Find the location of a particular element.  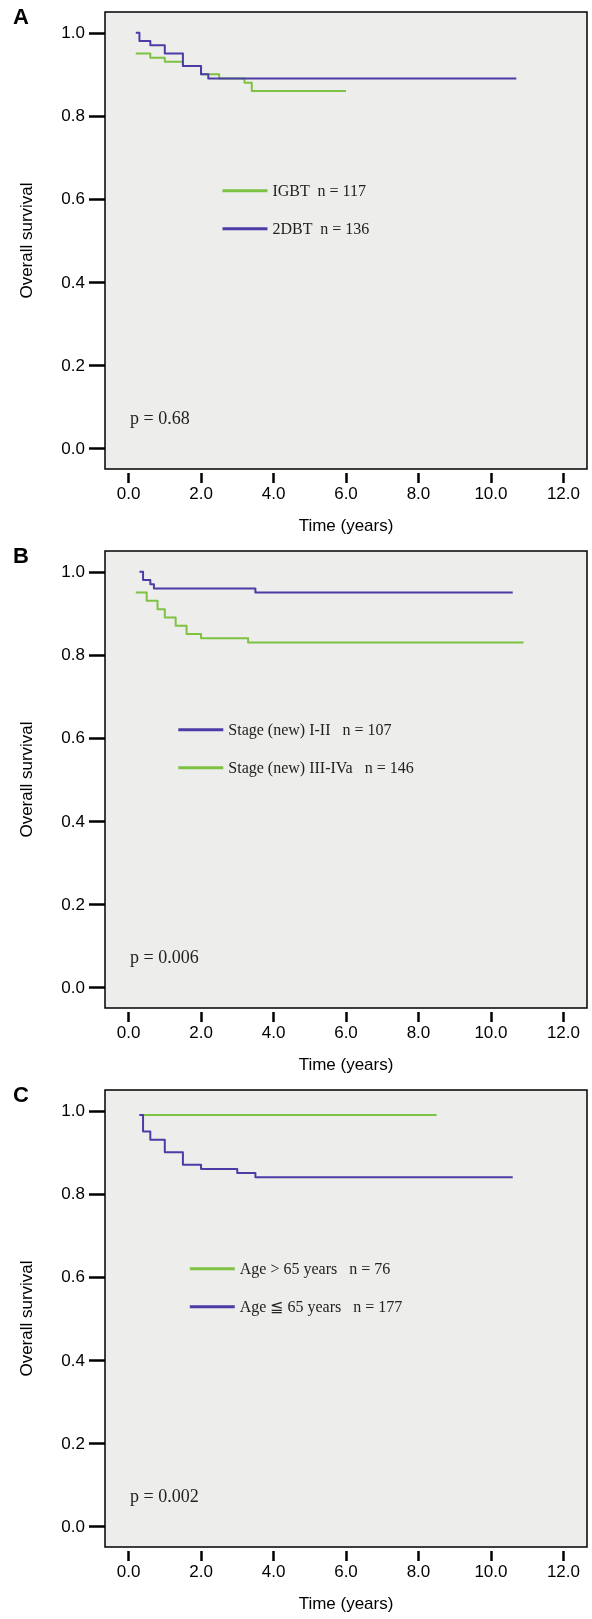

legend-label: IGBT n = 117 is located at coordinates (319, 191).